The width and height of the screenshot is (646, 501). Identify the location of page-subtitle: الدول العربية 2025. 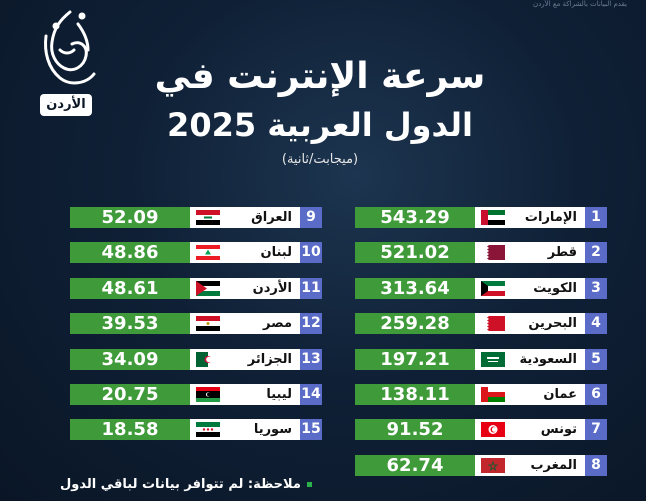
(320, 125).